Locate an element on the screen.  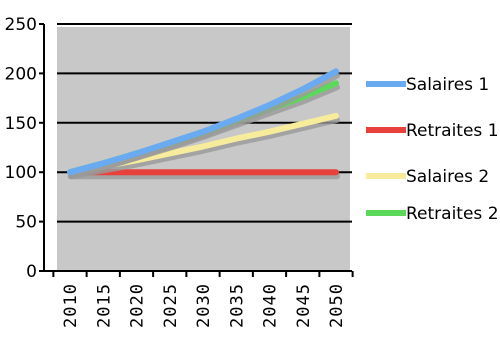
x-tick-label: 2050 is located at coordinates (337, 305).